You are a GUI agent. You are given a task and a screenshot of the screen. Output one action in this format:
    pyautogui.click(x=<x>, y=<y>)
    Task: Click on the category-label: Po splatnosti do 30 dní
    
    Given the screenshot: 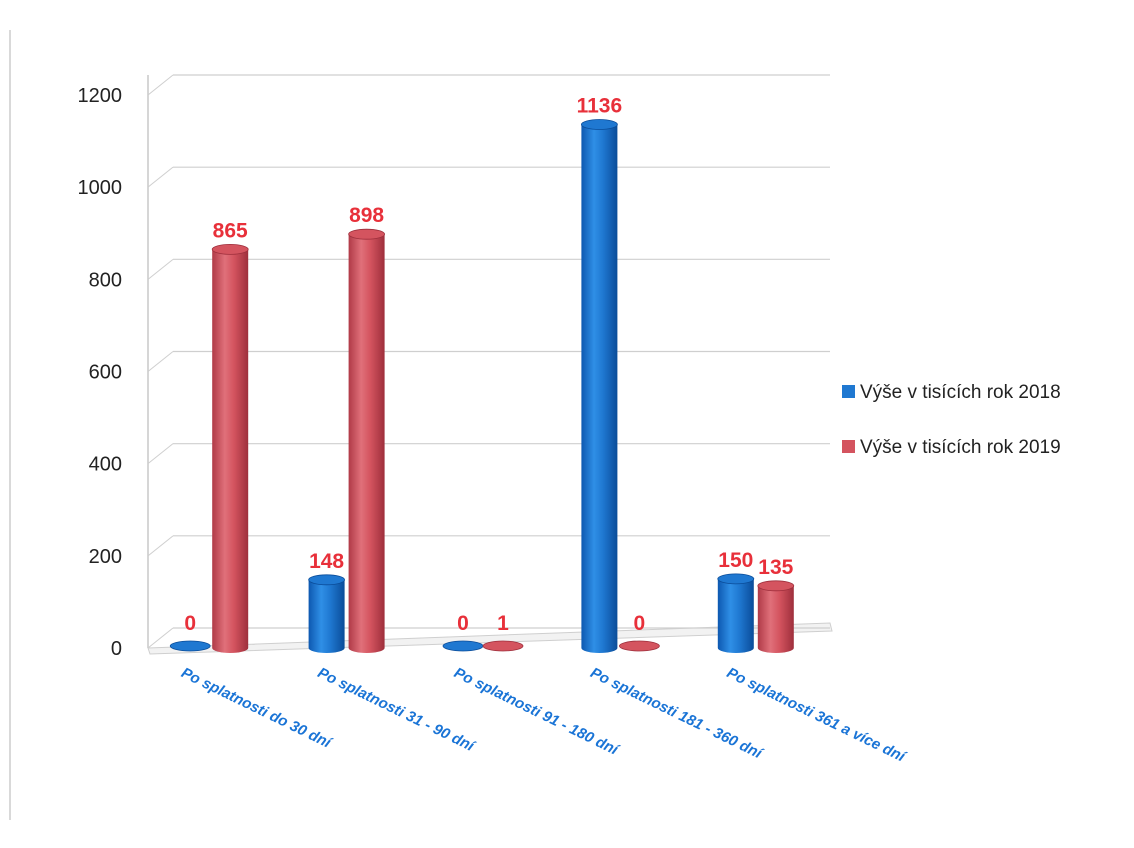 What is the action you would take?
    pyautogui.click(x=256, y=708)
    